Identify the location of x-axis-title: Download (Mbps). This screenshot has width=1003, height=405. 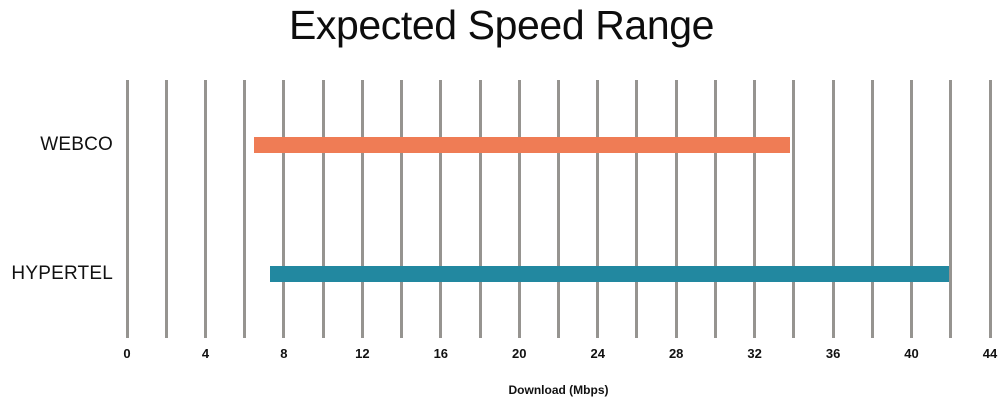
(558, 390).